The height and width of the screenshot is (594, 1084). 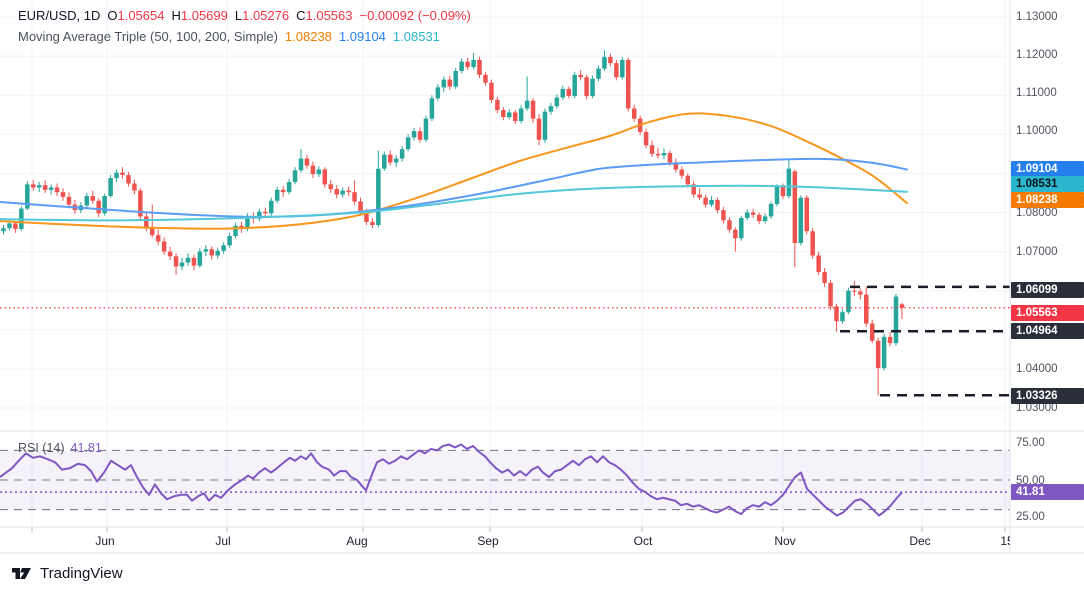 I want to click on ma200-value: 1.08531, so click(x=416, y=36).